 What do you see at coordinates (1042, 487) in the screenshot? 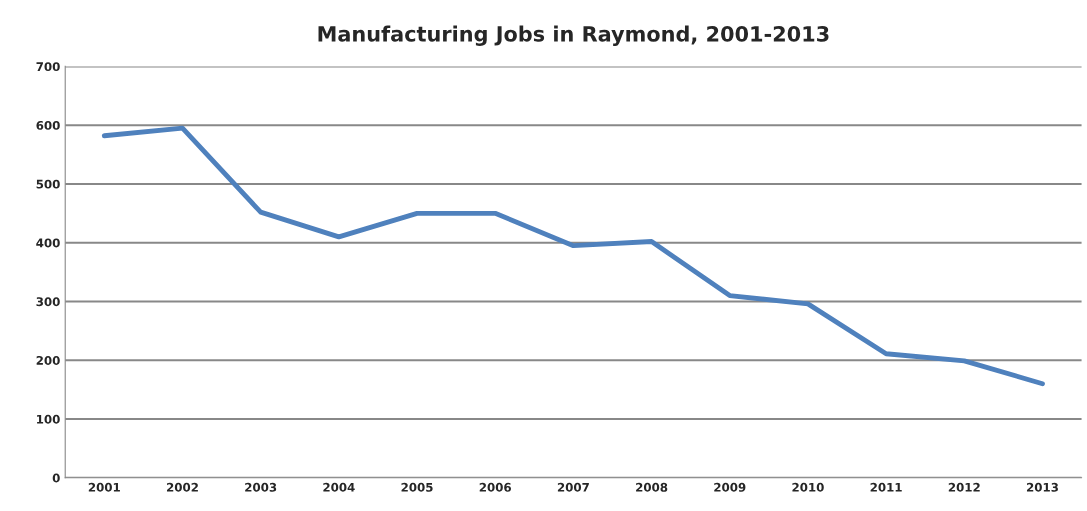
I see `x-tick-label: 2013` at bounding box center [1042, 487].